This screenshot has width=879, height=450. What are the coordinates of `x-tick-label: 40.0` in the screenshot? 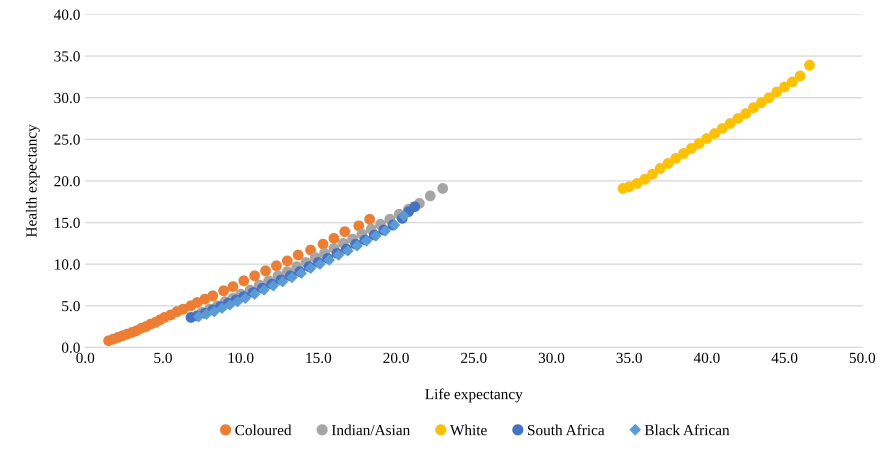 It's located at (707, 358).